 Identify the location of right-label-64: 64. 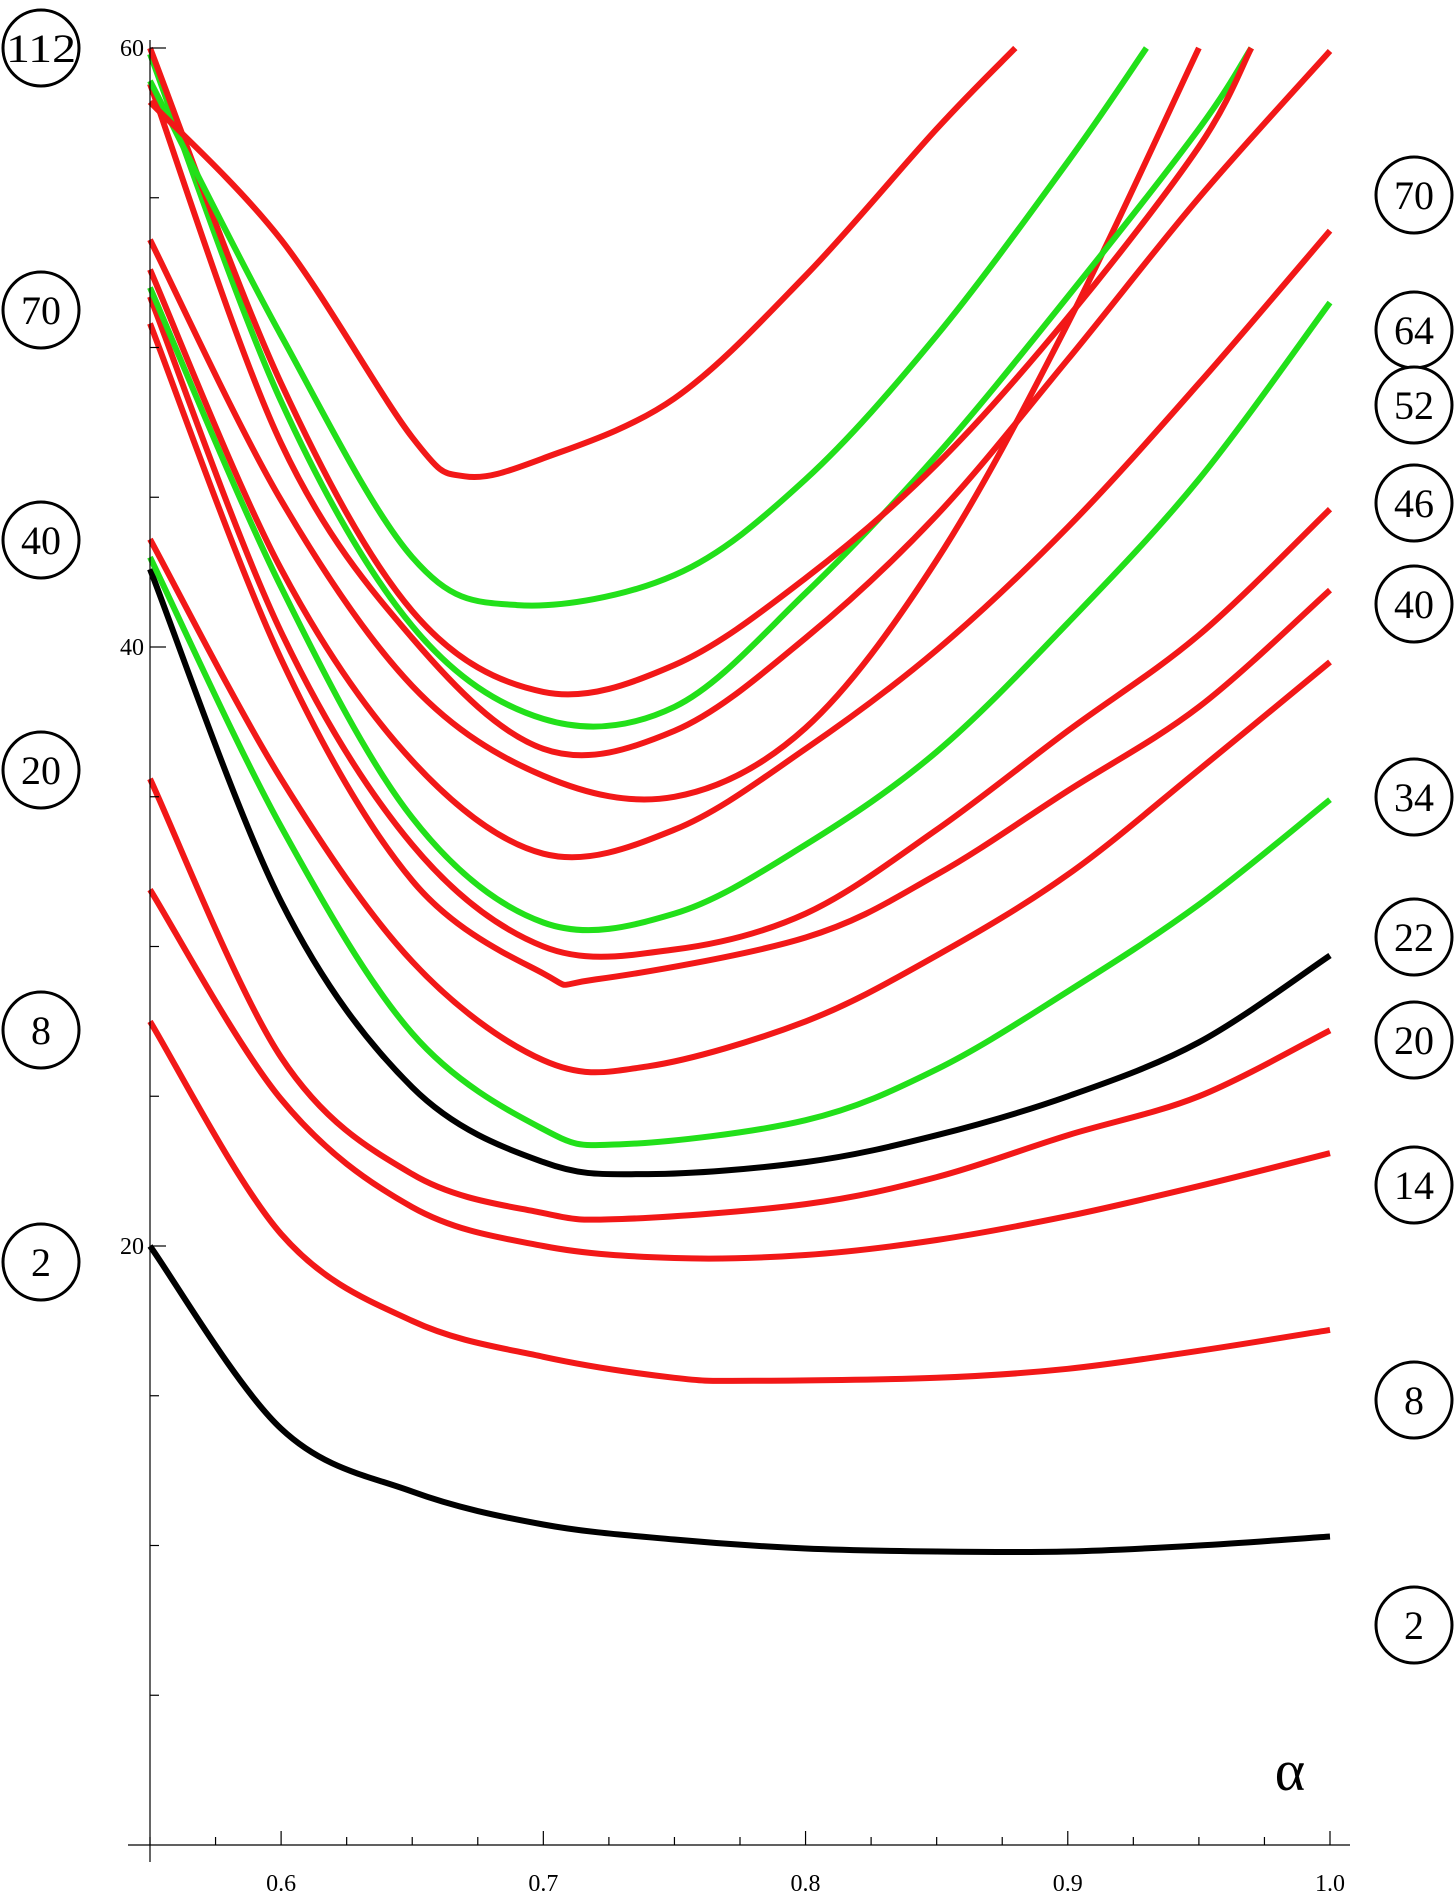
(1414, 330).